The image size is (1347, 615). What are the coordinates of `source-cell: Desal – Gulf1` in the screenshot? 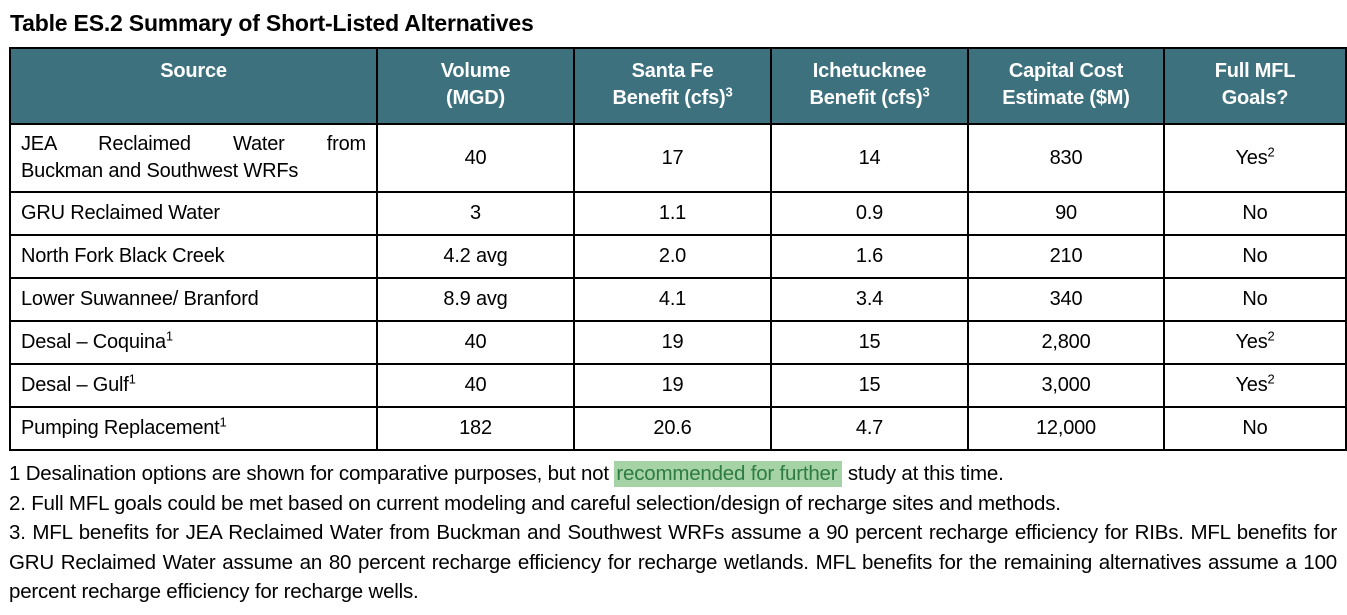 It's located at (193, 385).